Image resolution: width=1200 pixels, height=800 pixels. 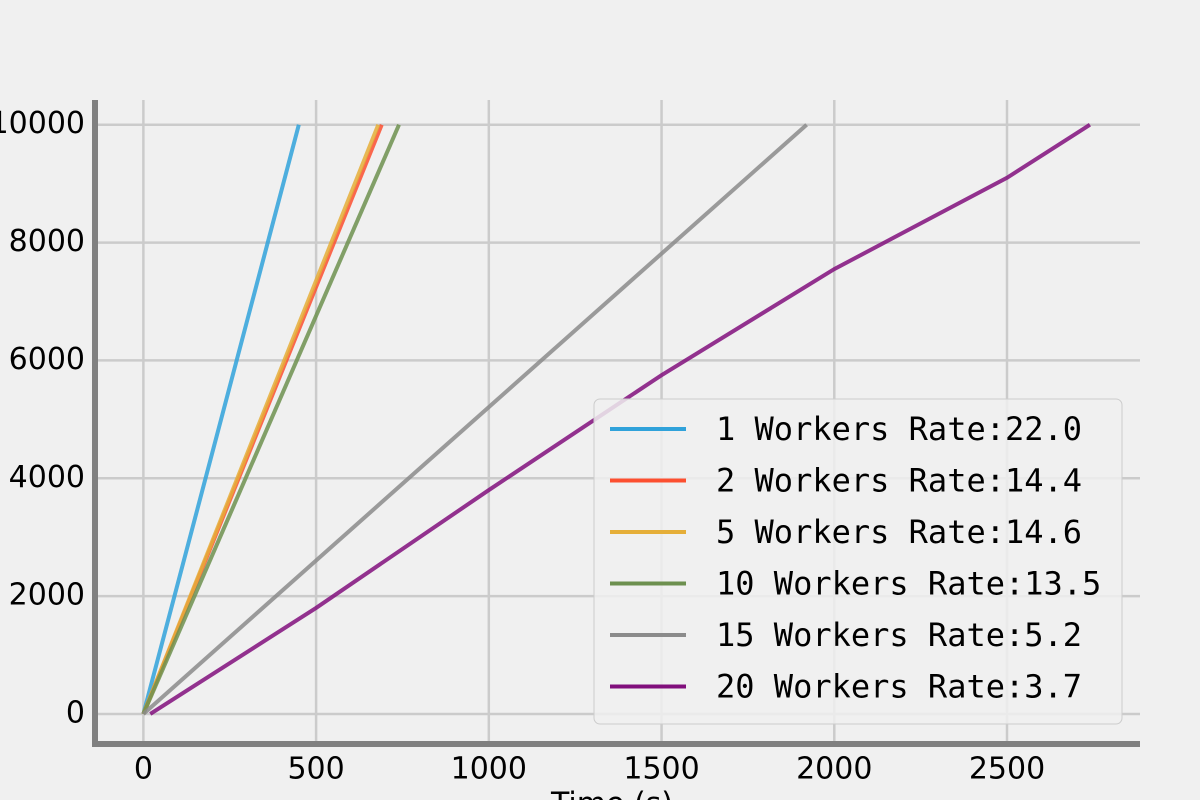 What do you see at coordinates (47, 241) in the screenshot?
I see `y-tick-label: 8000` at bounding box center [47, 241].